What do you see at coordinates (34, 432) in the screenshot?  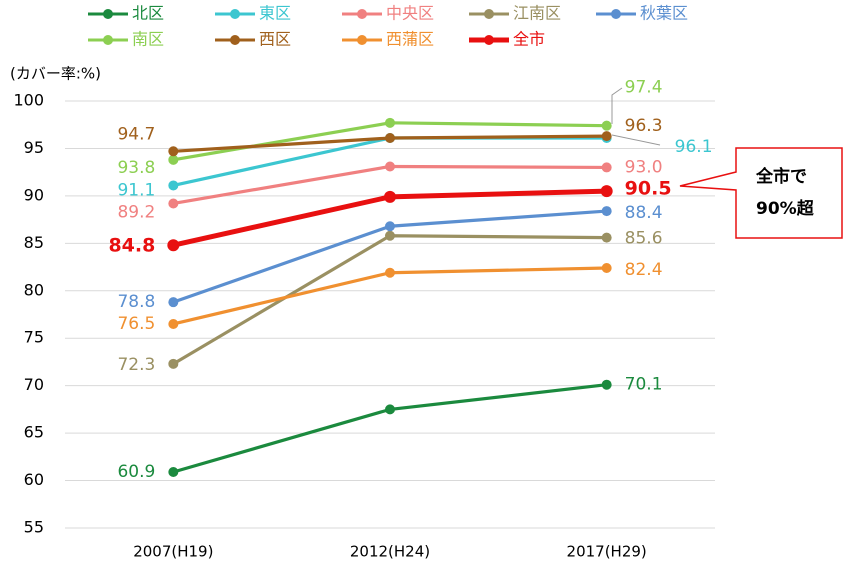 I see `y-tick-label: 65` at bounding box center [34, 432].